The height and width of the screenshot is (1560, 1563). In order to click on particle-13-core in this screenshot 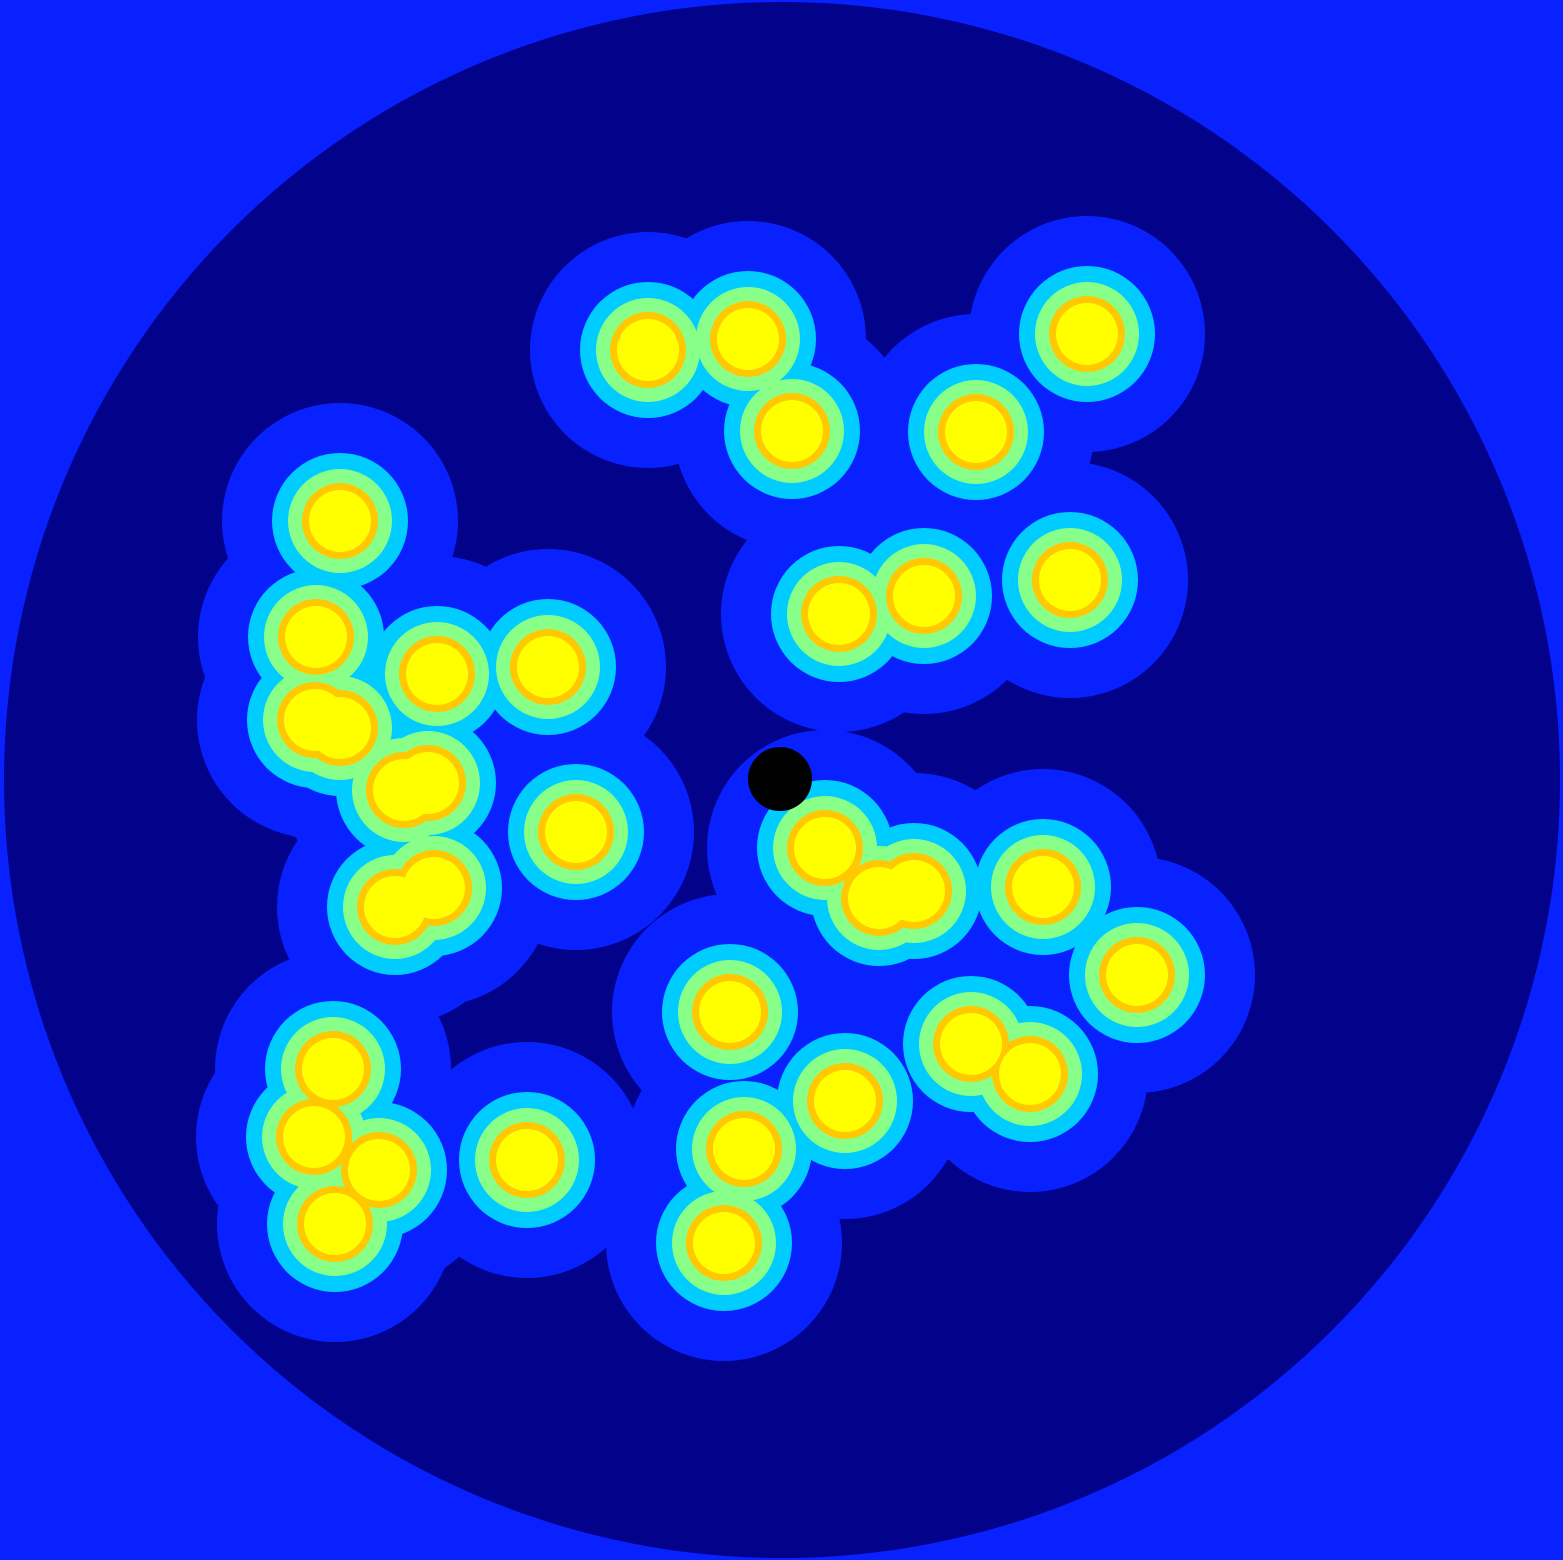, I will do `click(340, 728)`.